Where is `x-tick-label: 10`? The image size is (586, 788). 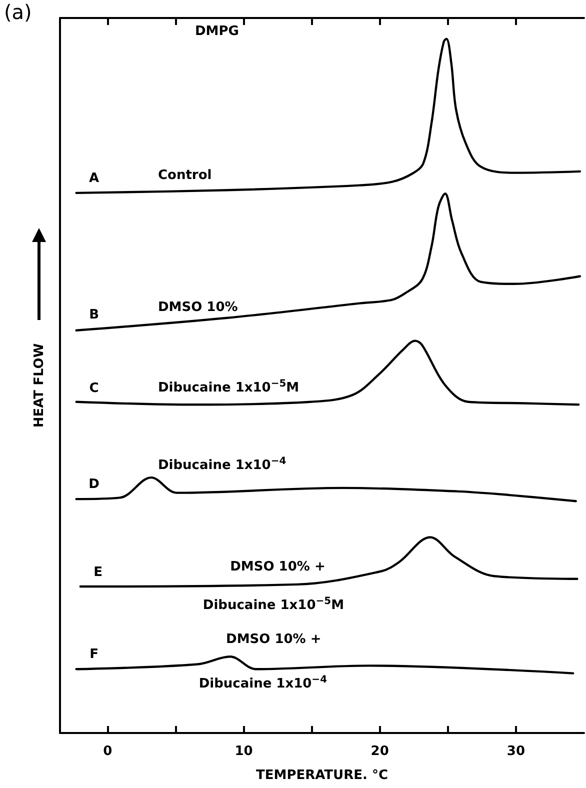
x-tick-label: 10 is located at coordinates (243, 751).